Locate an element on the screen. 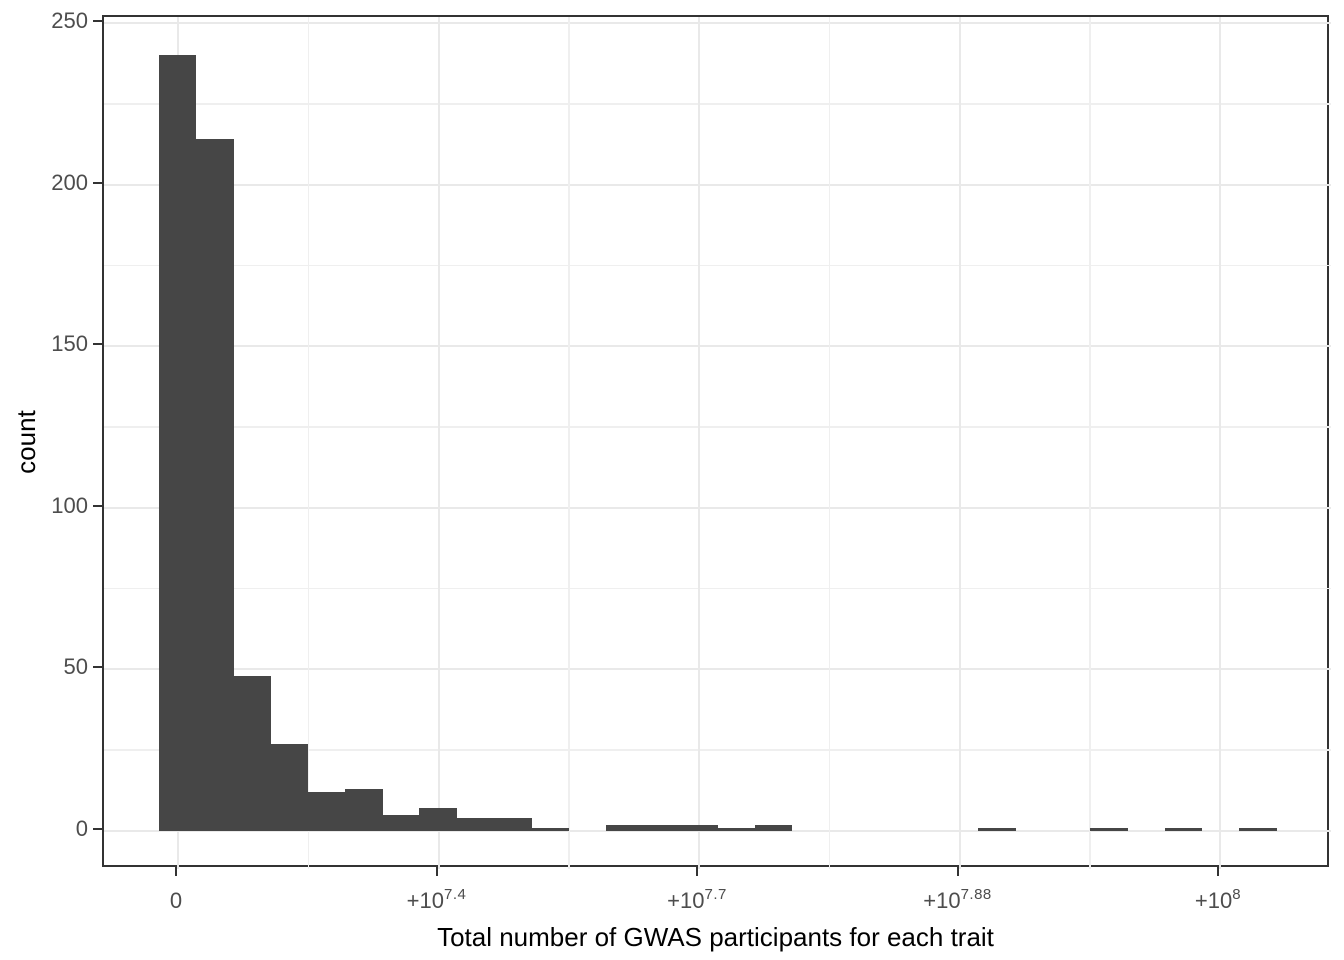 Image resolution: width=1344 pixels, height=960 pixels. x-tick-label: +107.88 is located at coordinates (958, 901).